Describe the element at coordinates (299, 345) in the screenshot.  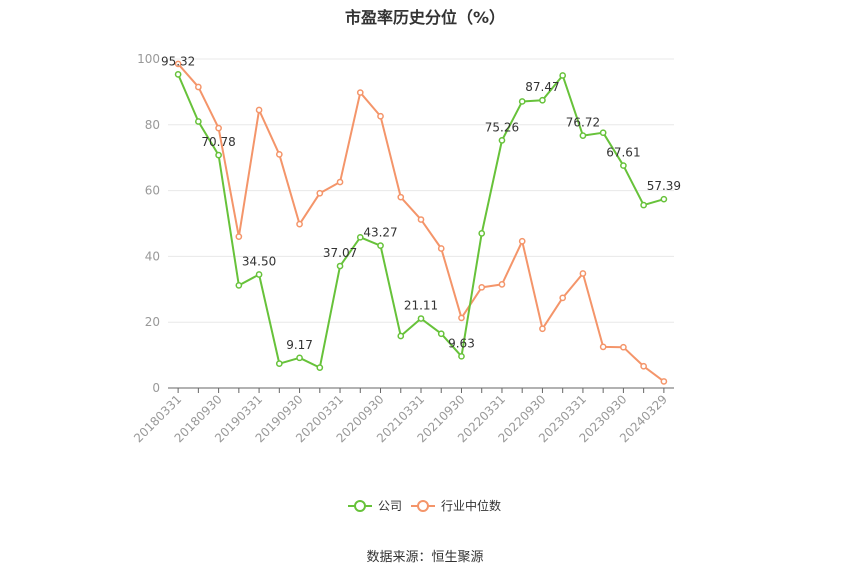
I see `data-label: 9.17` at that location.